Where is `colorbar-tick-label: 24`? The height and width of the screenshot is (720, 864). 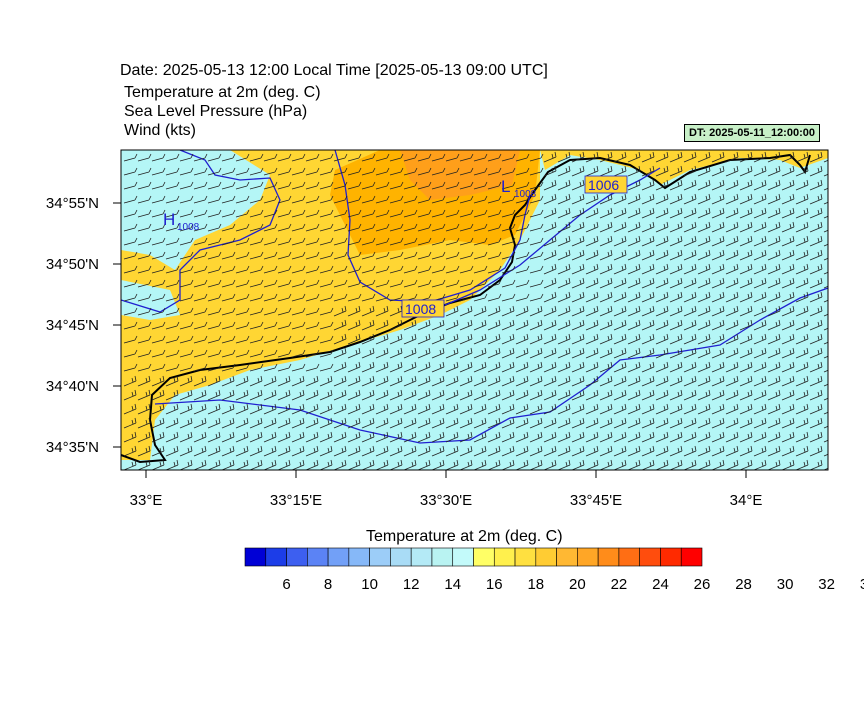
colorbar-tick-label: 24 is located at coordinates (660, 584).